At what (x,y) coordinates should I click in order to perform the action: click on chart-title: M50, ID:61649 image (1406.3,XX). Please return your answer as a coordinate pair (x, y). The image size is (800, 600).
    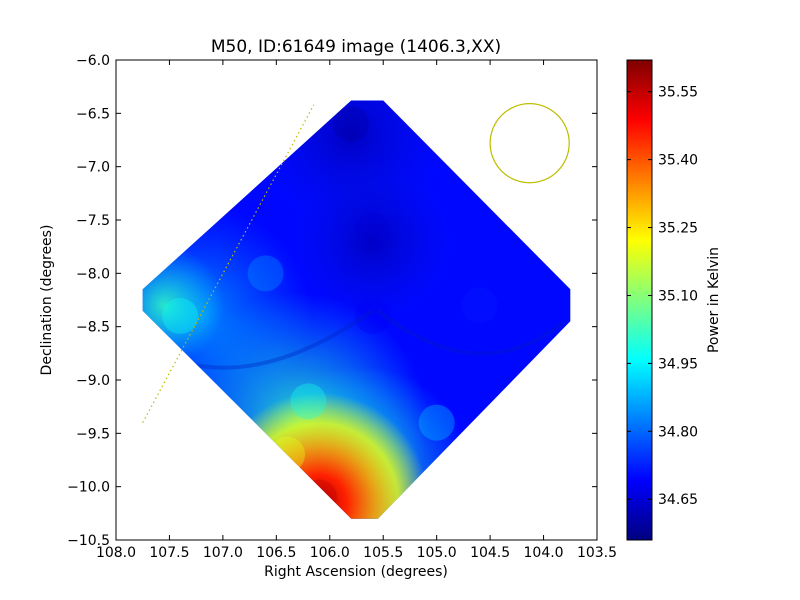
    Looking at the image, I should click on (356, 47).